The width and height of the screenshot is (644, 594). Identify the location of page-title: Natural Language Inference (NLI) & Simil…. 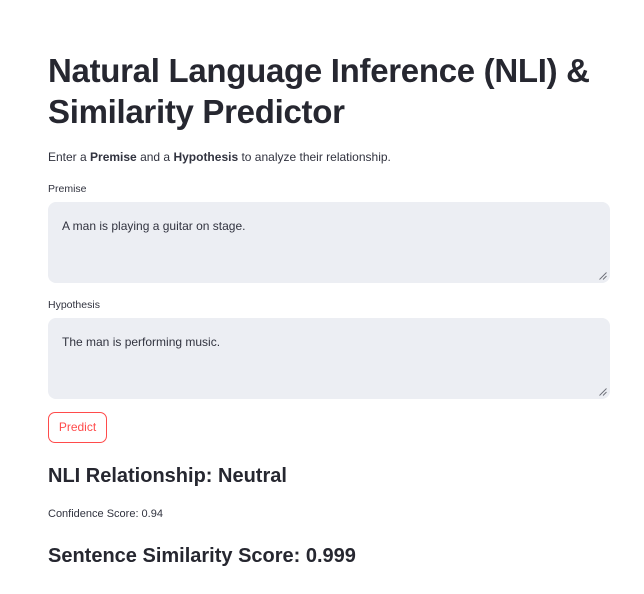
(319, 91).